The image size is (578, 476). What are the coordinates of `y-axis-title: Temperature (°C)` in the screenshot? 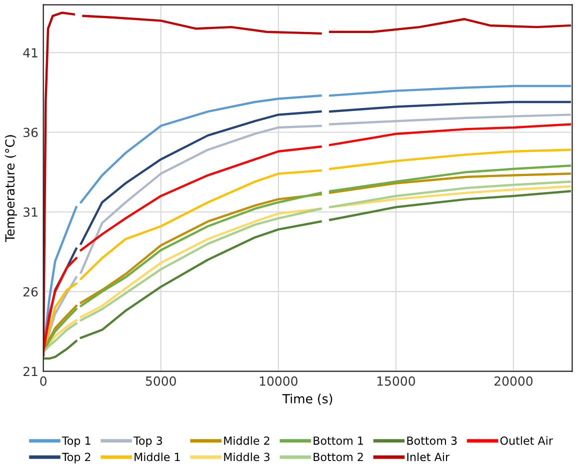 It's located at (11, 188).